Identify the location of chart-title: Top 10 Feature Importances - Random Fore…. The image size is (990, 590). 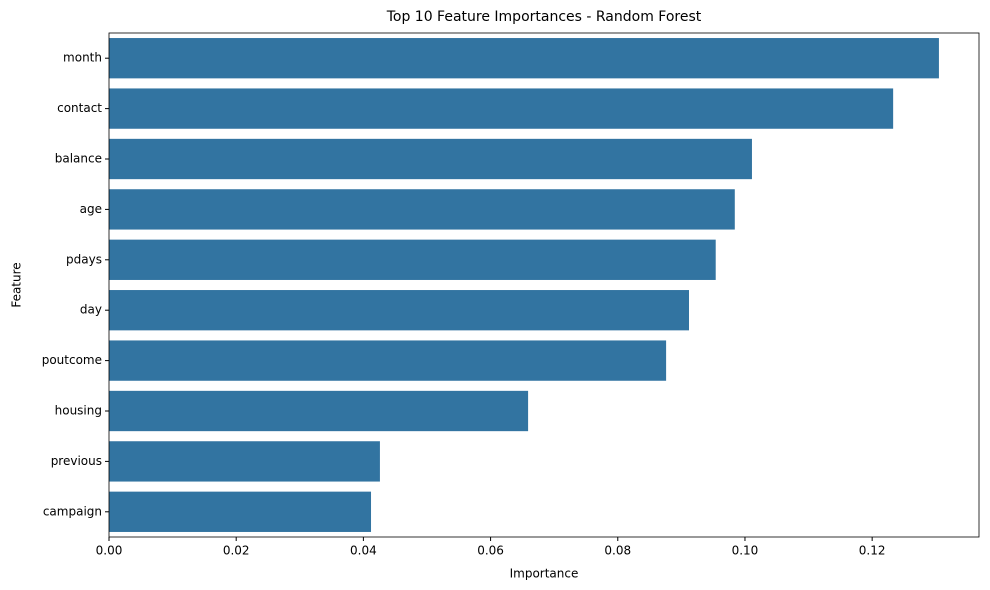
(544, 17).